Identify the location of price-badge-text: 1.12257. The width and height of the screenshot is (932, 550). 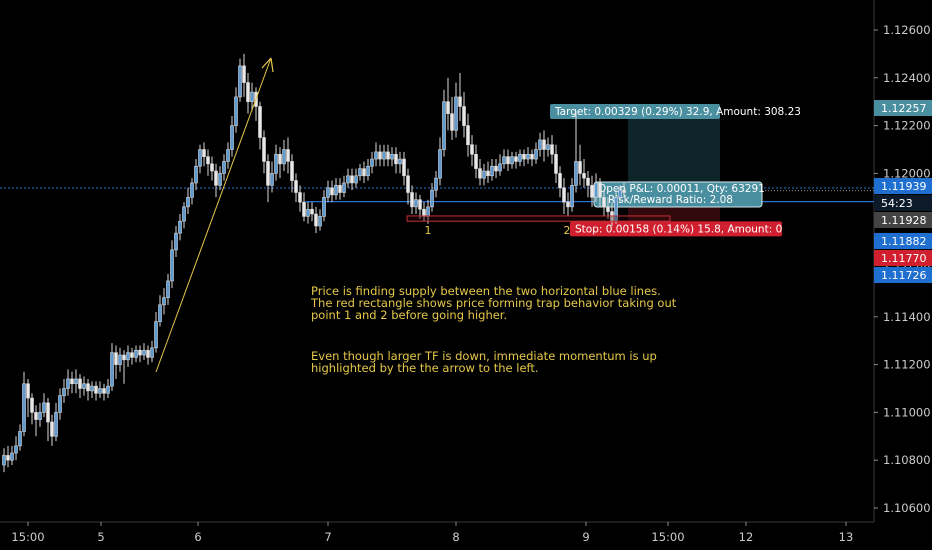
(904, 108).